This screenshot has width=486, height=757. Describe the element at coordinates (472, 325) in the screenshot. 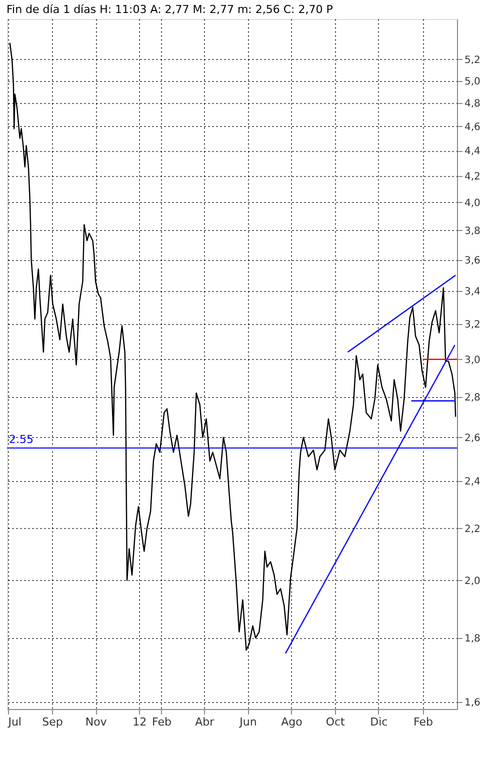

I see `y-tick-label: 3,2` at that location.